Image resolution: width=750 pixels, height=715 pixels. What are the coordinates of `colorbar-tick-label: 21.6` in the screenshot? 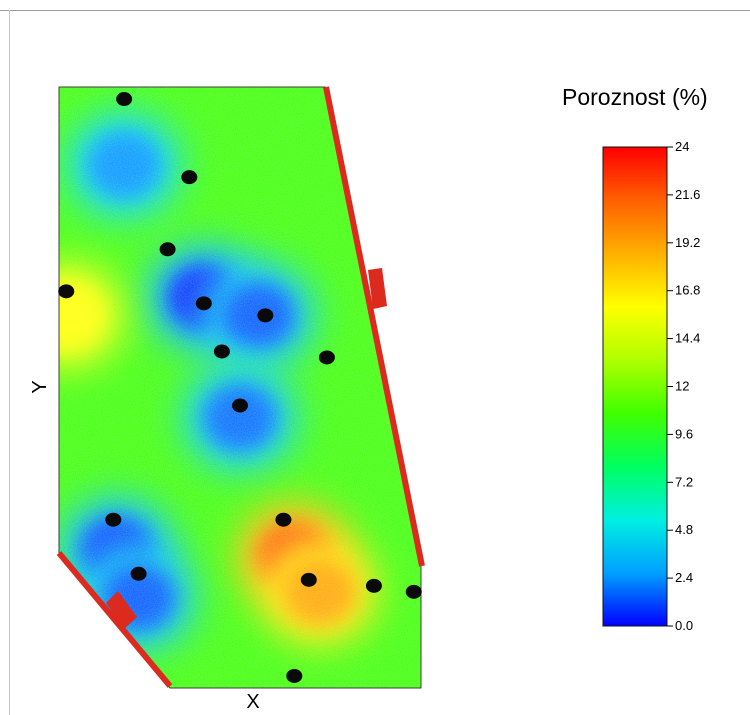 It's located at (687, 194).